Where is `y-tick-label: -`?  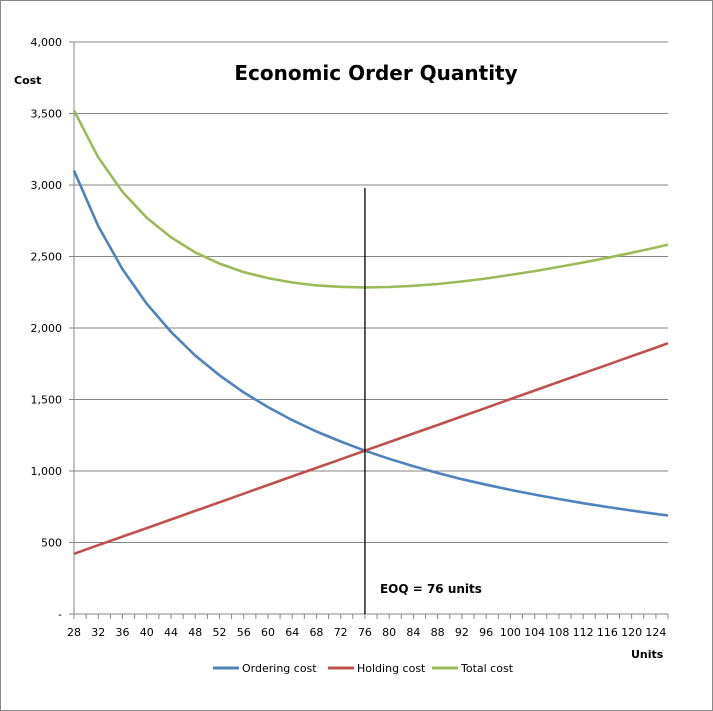
y-tick-label: - is located at coordinates (60, 614).